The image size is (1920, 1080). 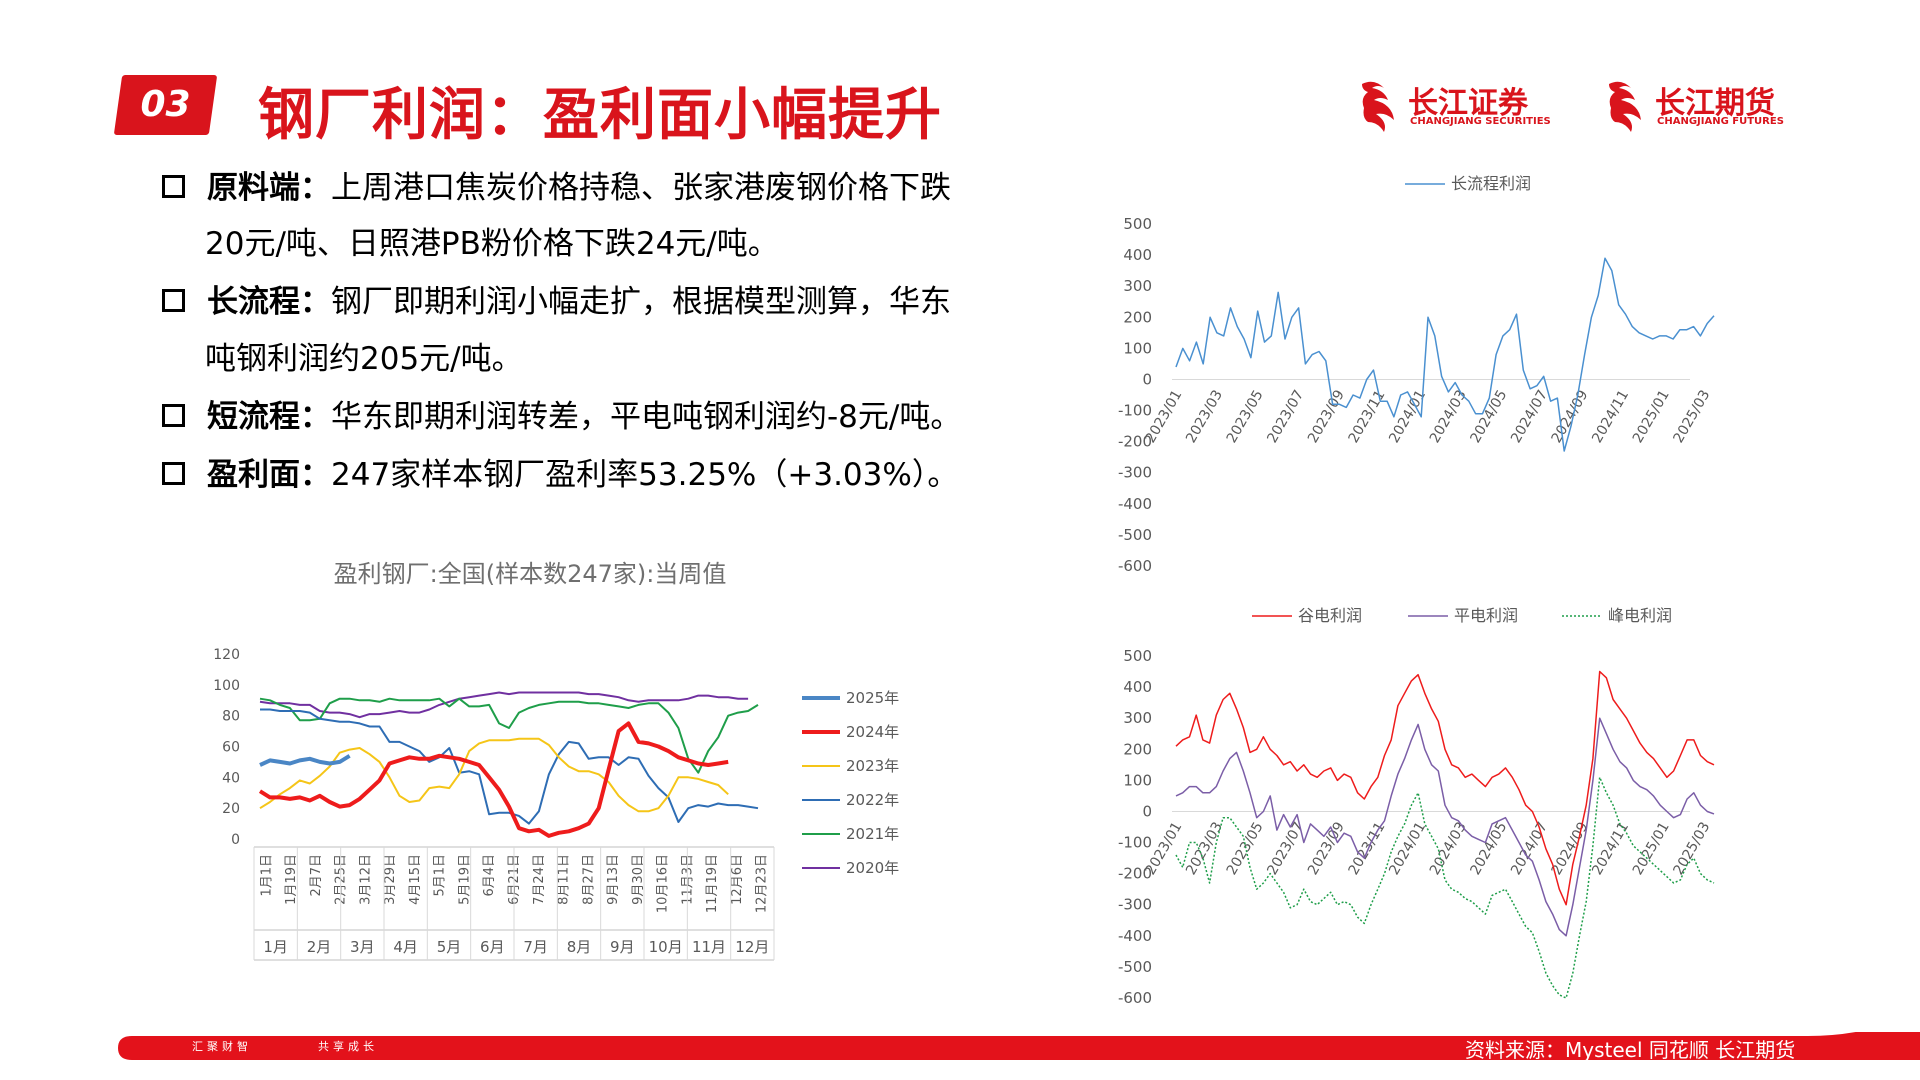 I want to click on x-tick-label: 2023/07, so click(x=1285, y=416).